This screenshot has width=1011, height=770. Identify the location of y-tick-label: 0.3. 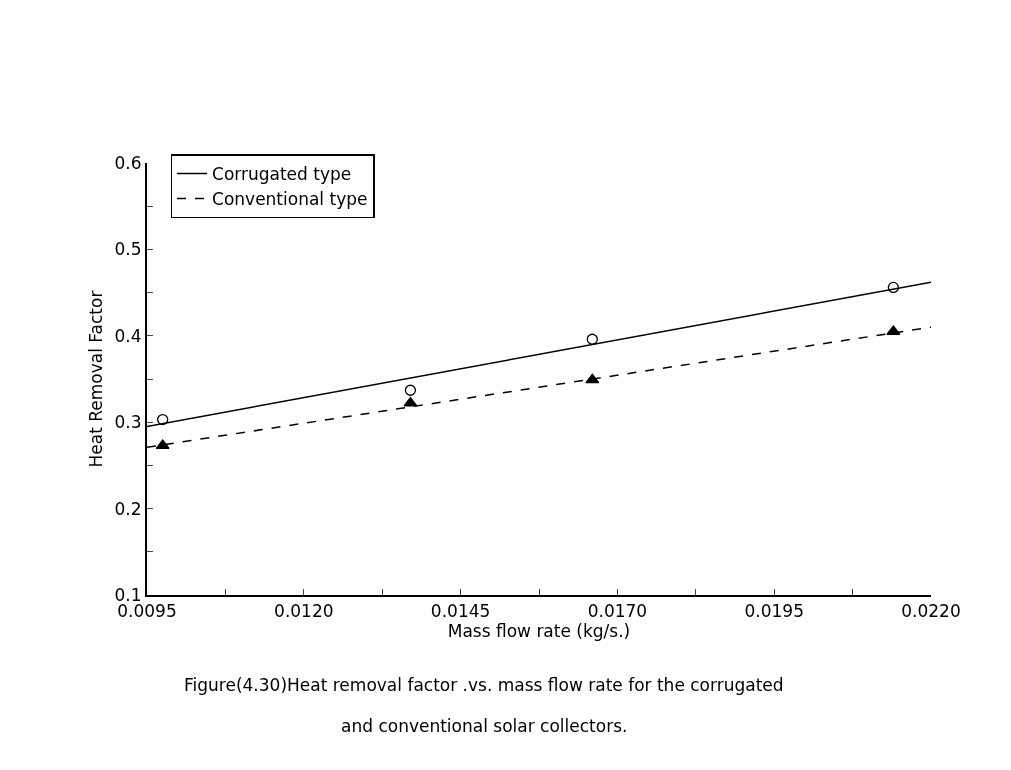
(128, 422).